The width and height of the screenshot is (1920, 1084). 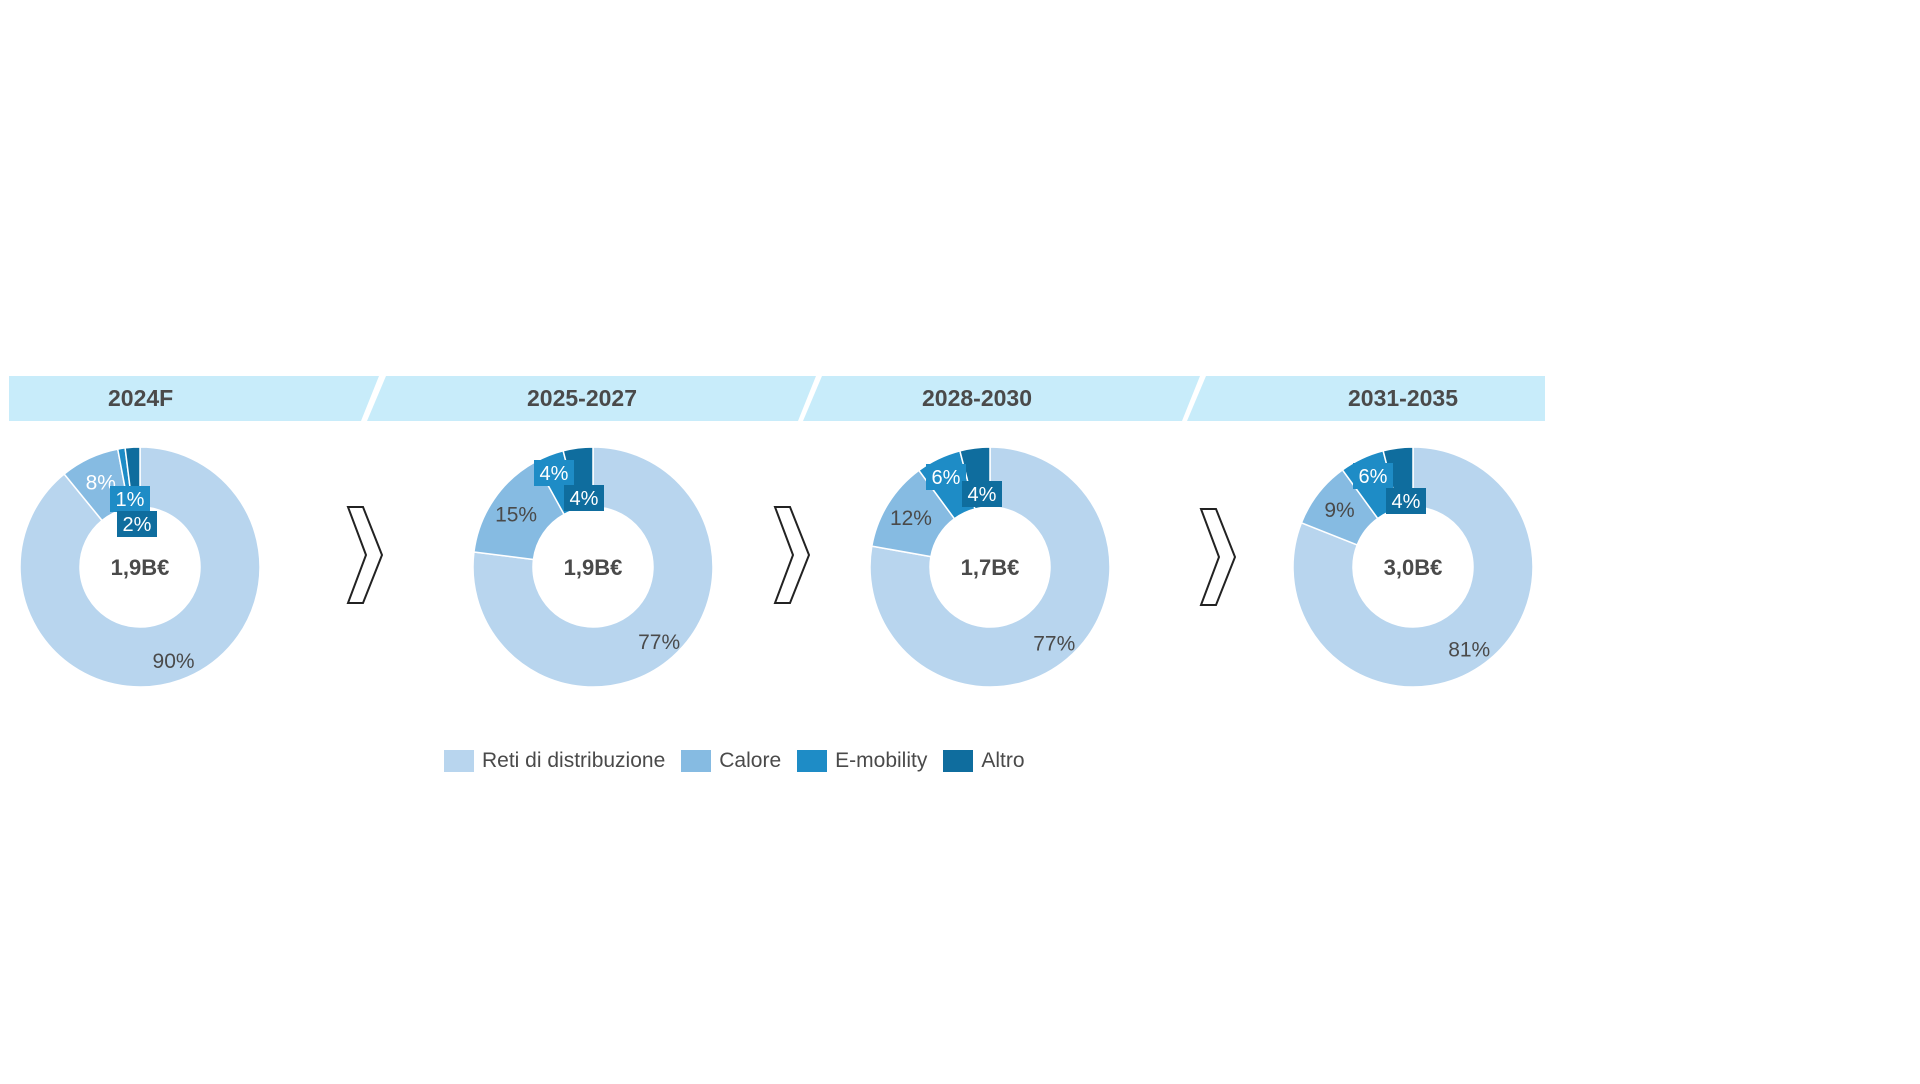 I want to click on period-header-2028-2030: 2028-2030, so click(x=1001, y=398).